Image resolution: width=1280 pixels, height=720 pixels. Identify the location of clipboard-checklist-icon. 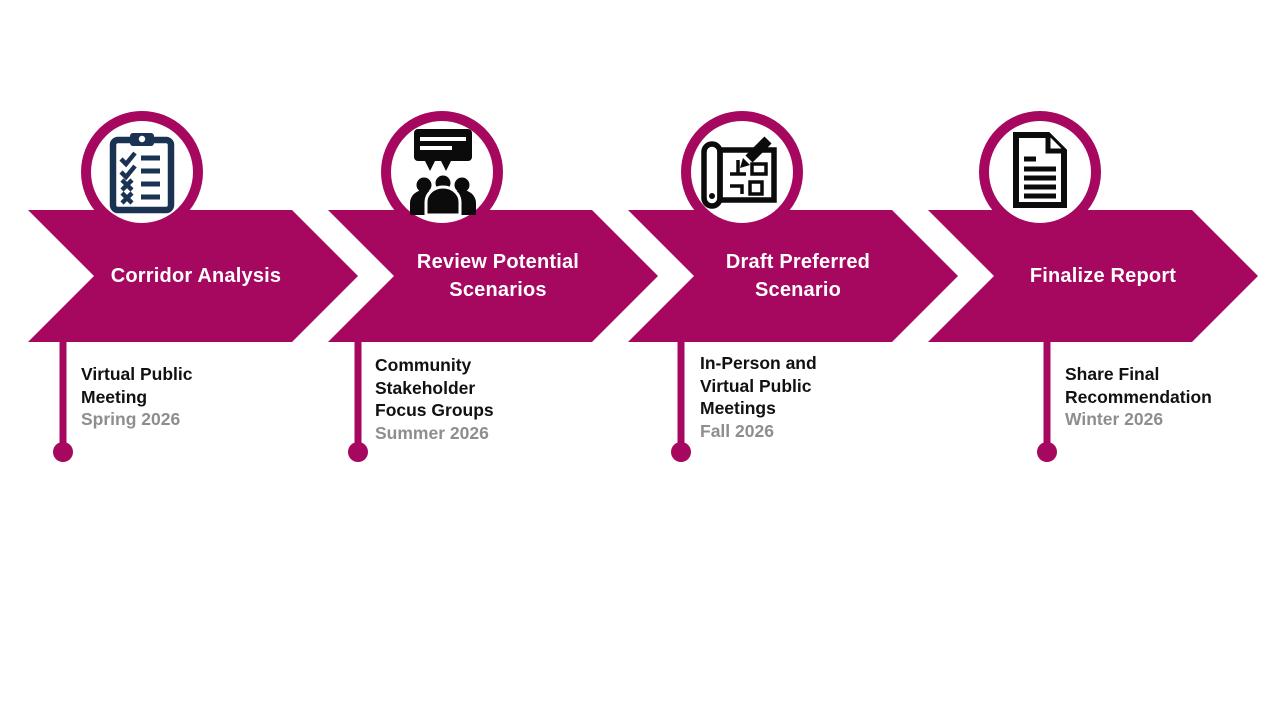
(142, 173).